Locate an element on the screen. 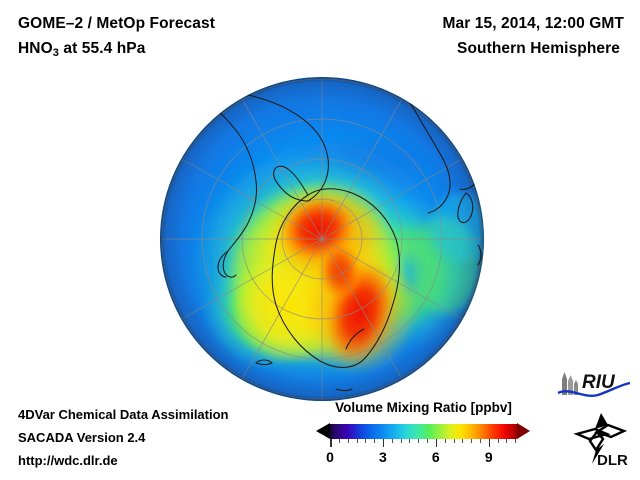 The width and height of the screenshot is (640, 480). dlr-logo: DLR is located at coordinates (599, 440).